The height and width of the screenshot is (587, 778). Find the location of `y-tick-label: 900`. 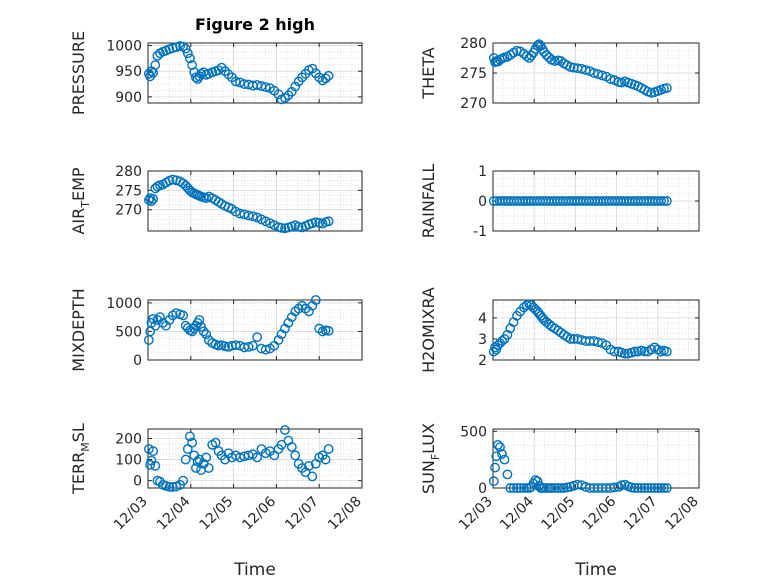

y-tick-label: 900 is located at coordinates (128, 98).